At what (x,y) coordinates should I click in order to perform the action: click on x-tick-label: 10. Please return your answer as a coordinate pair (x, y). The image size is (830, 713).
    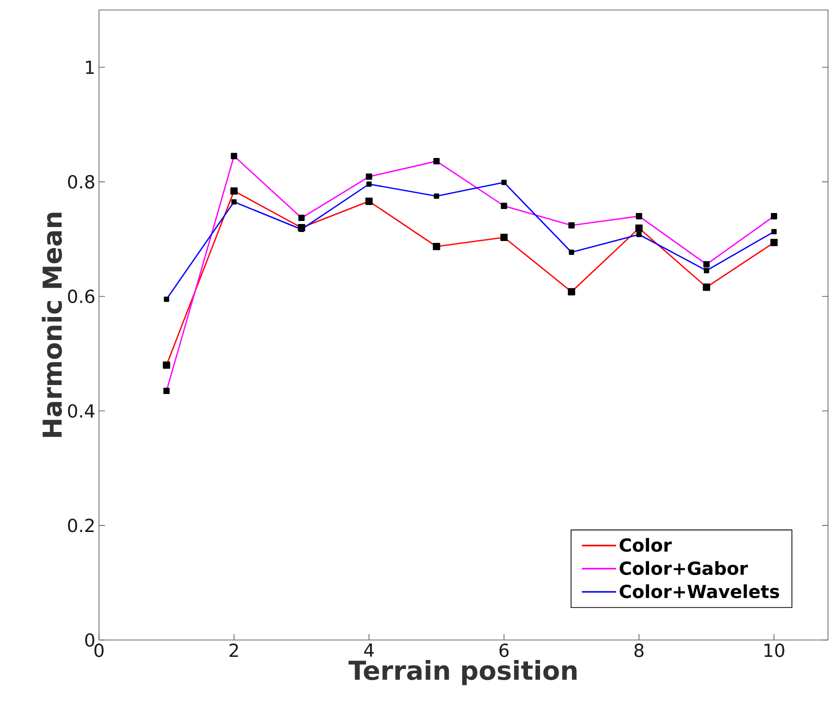
    Looking at the image, I should click on (774, 651).